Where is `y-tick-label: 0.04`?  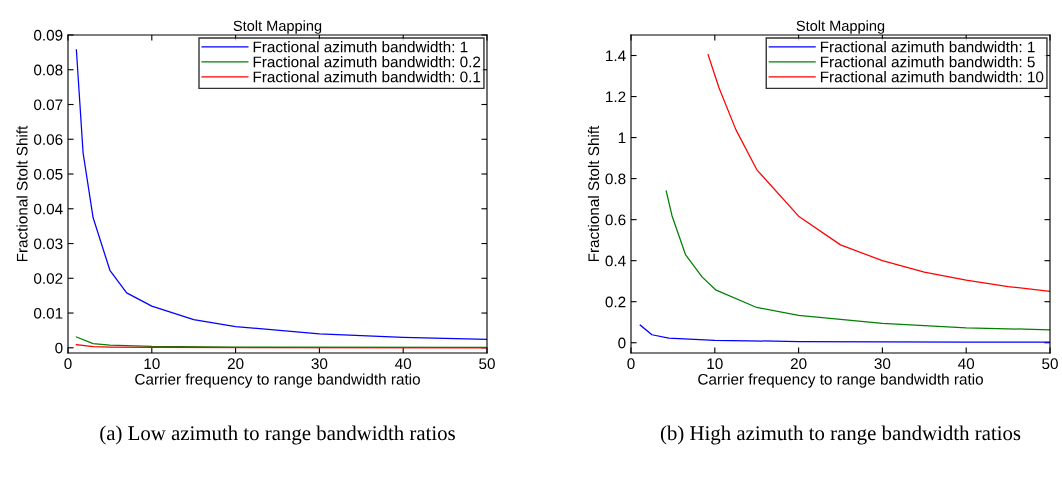 y-tick-label: 0.04 is located at coordinates (48, 209).